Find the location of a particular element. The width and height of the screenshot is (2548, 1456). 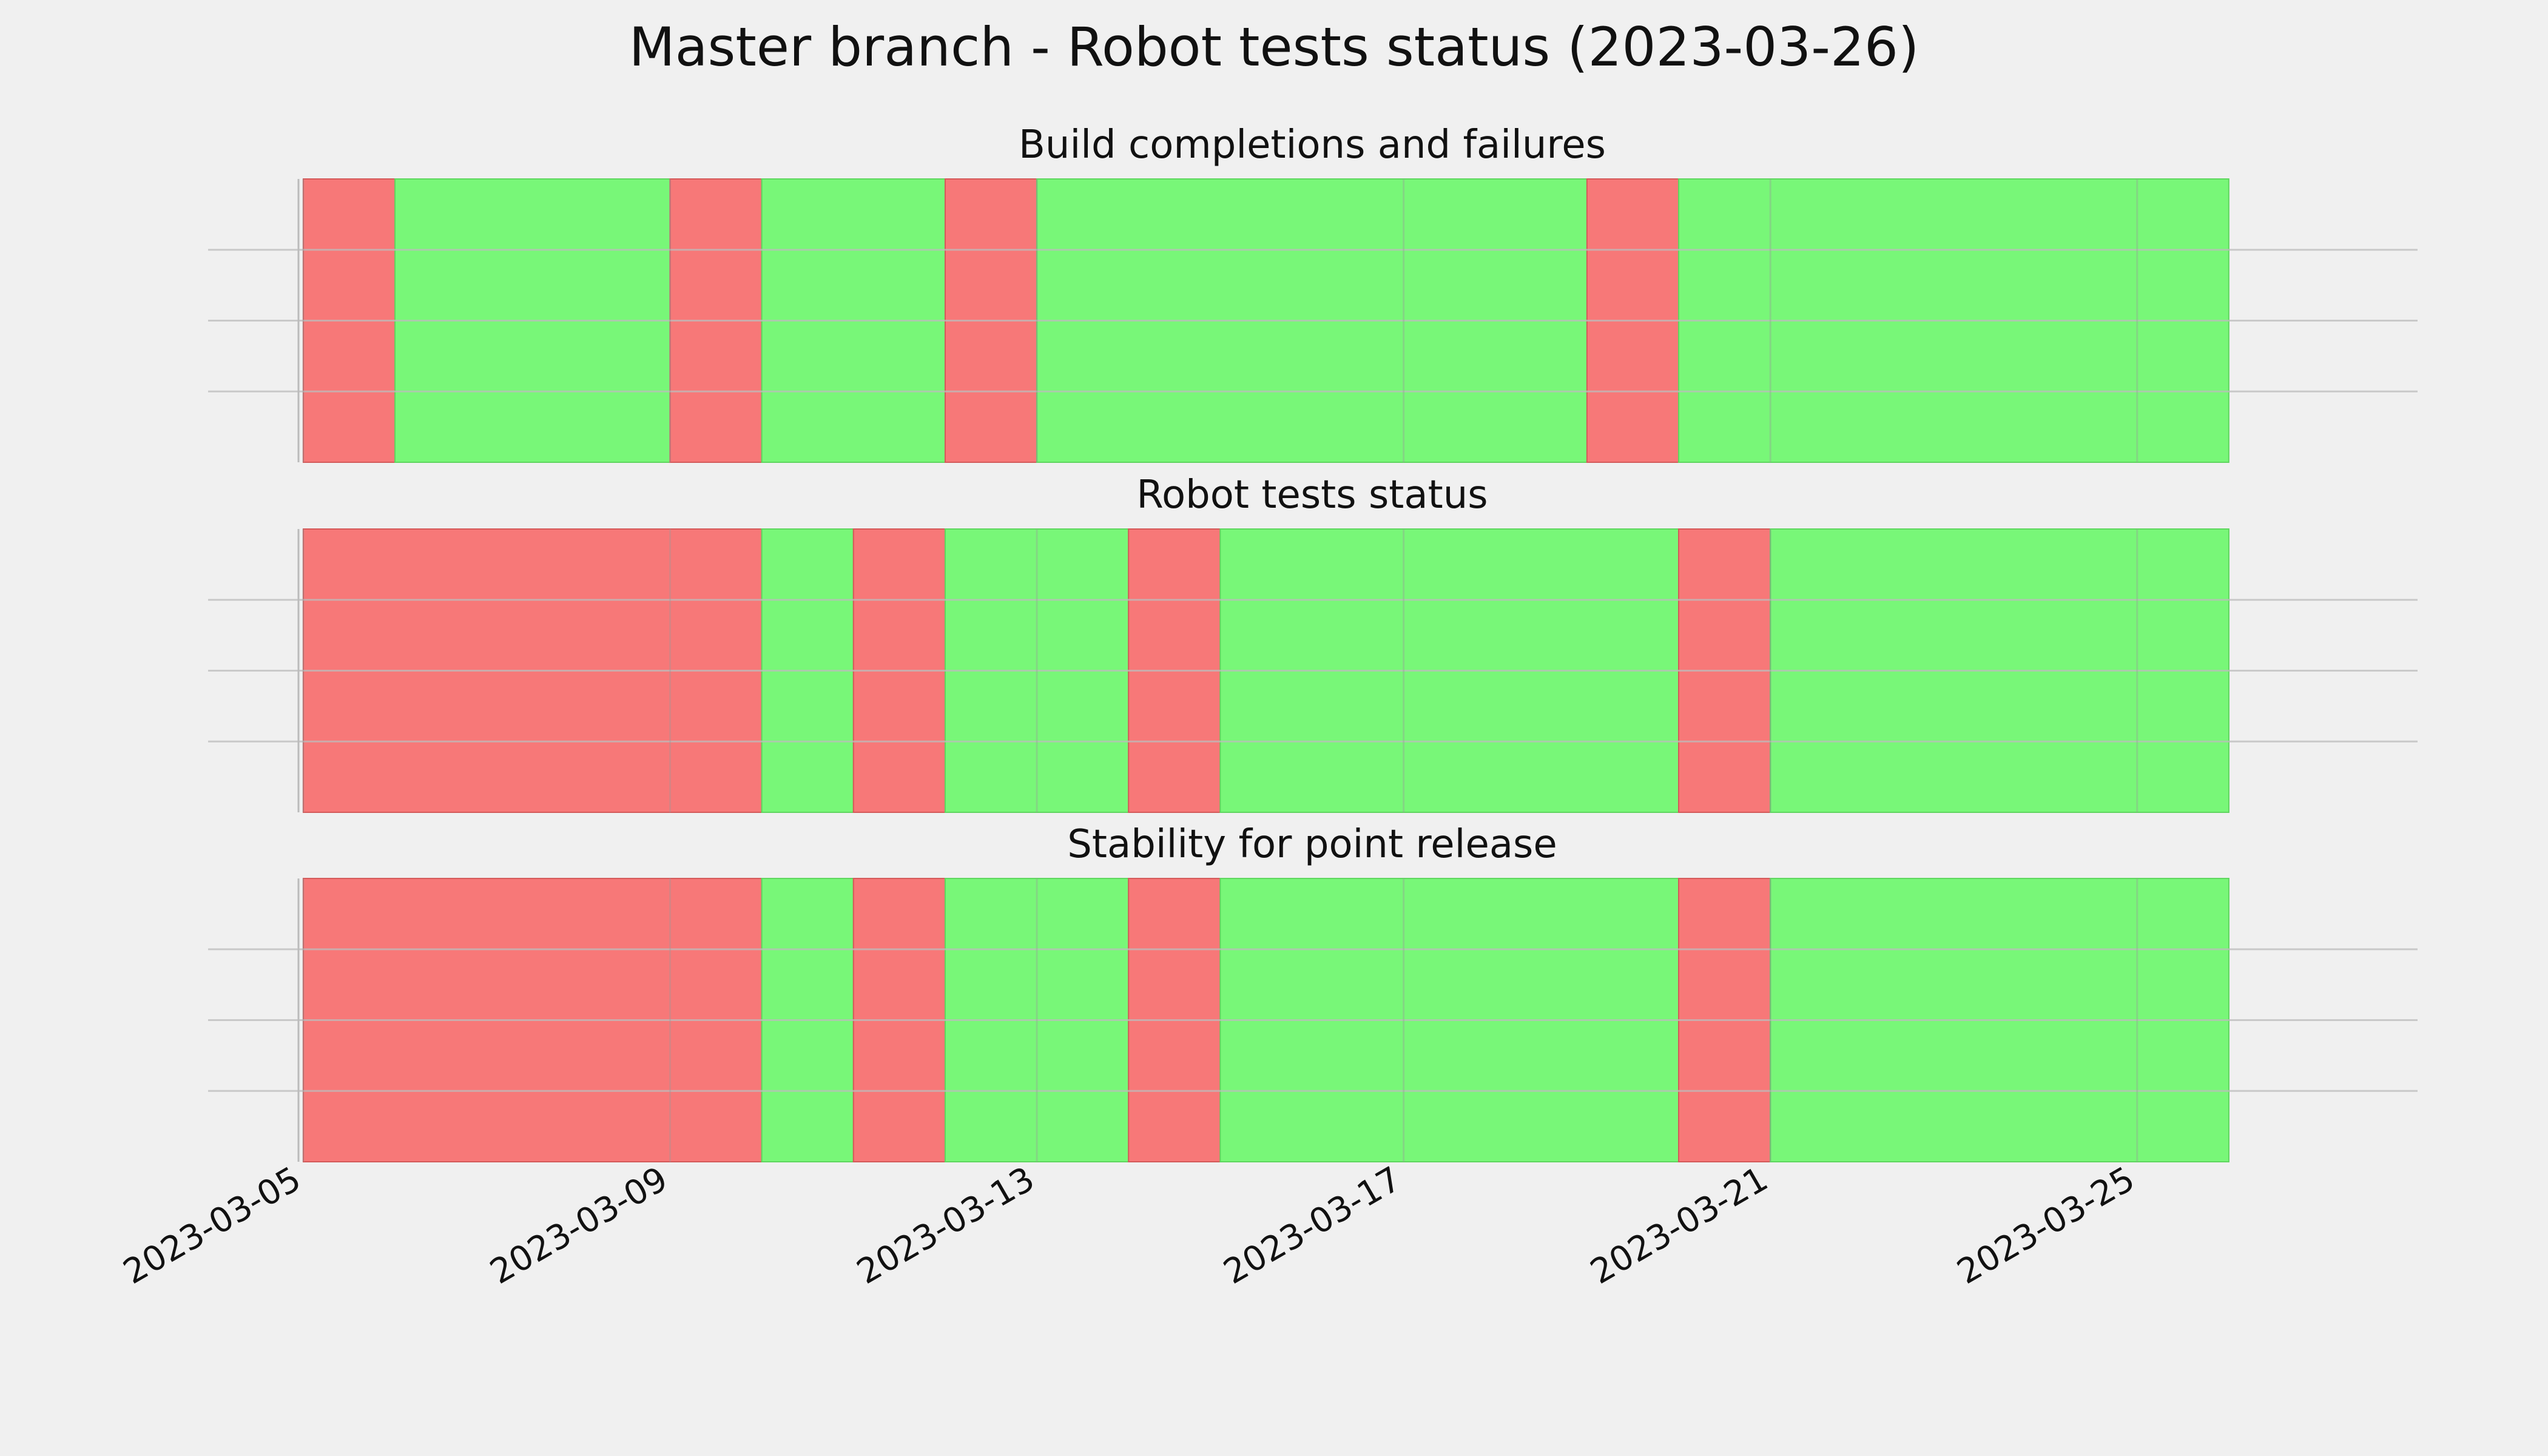

panel-title: Stability for point release is located at coordinates (1312, 844).